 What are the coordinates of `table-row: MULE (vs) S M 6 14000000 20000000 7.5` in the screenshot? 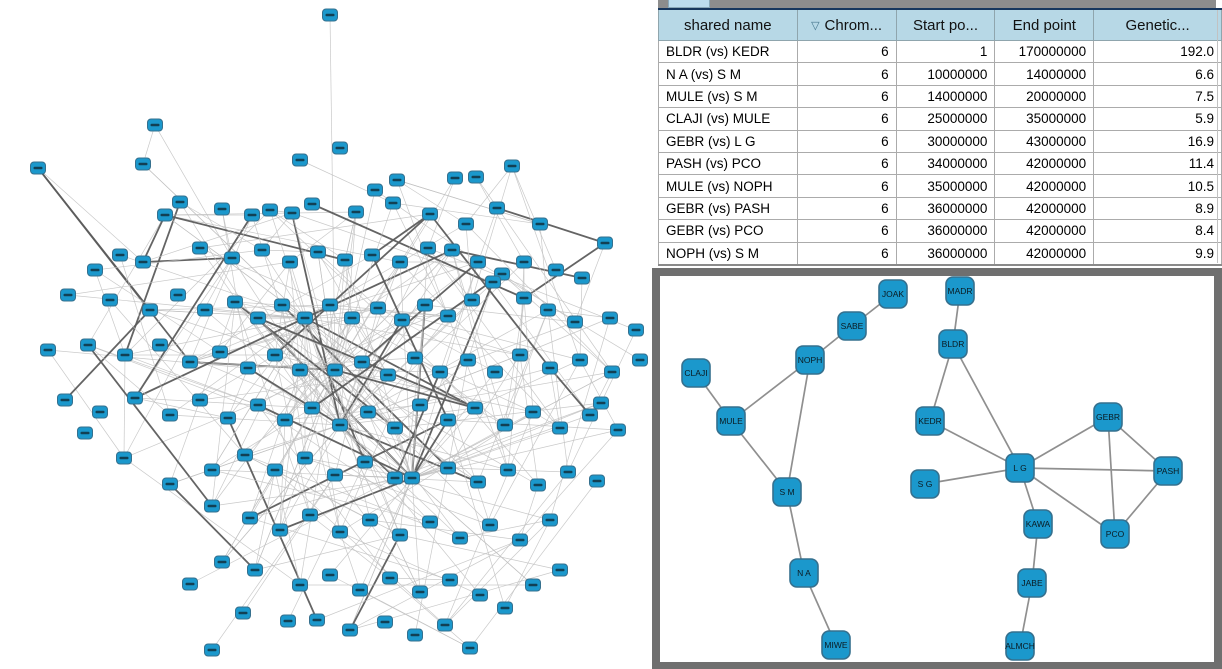 It's located at (940, 96).